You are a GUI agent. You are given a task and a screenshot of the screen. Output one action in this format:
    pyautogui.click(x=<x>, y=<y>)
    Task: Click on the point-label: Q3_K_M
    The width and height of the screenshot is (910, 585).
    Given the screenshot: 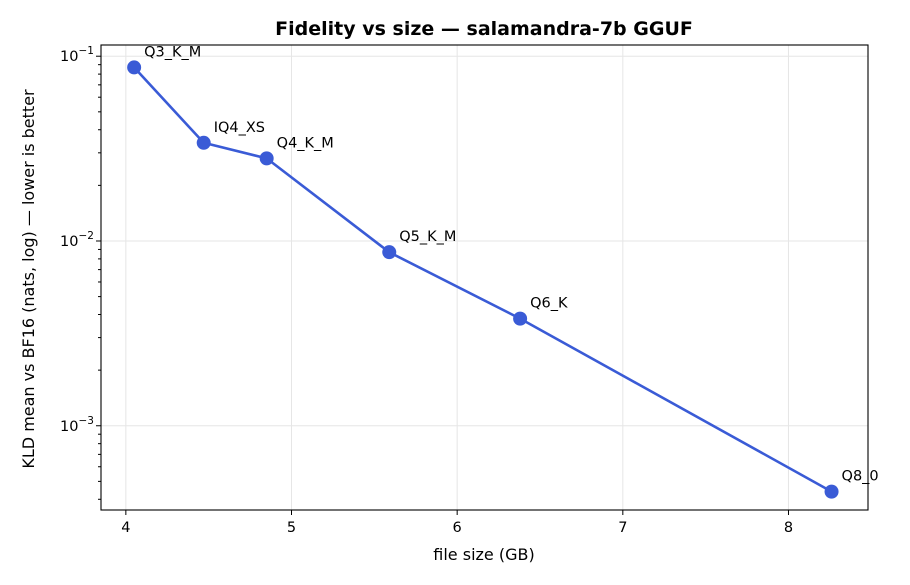 What is the action you would take?
    pyautogui.click(x=172, y=52)
    